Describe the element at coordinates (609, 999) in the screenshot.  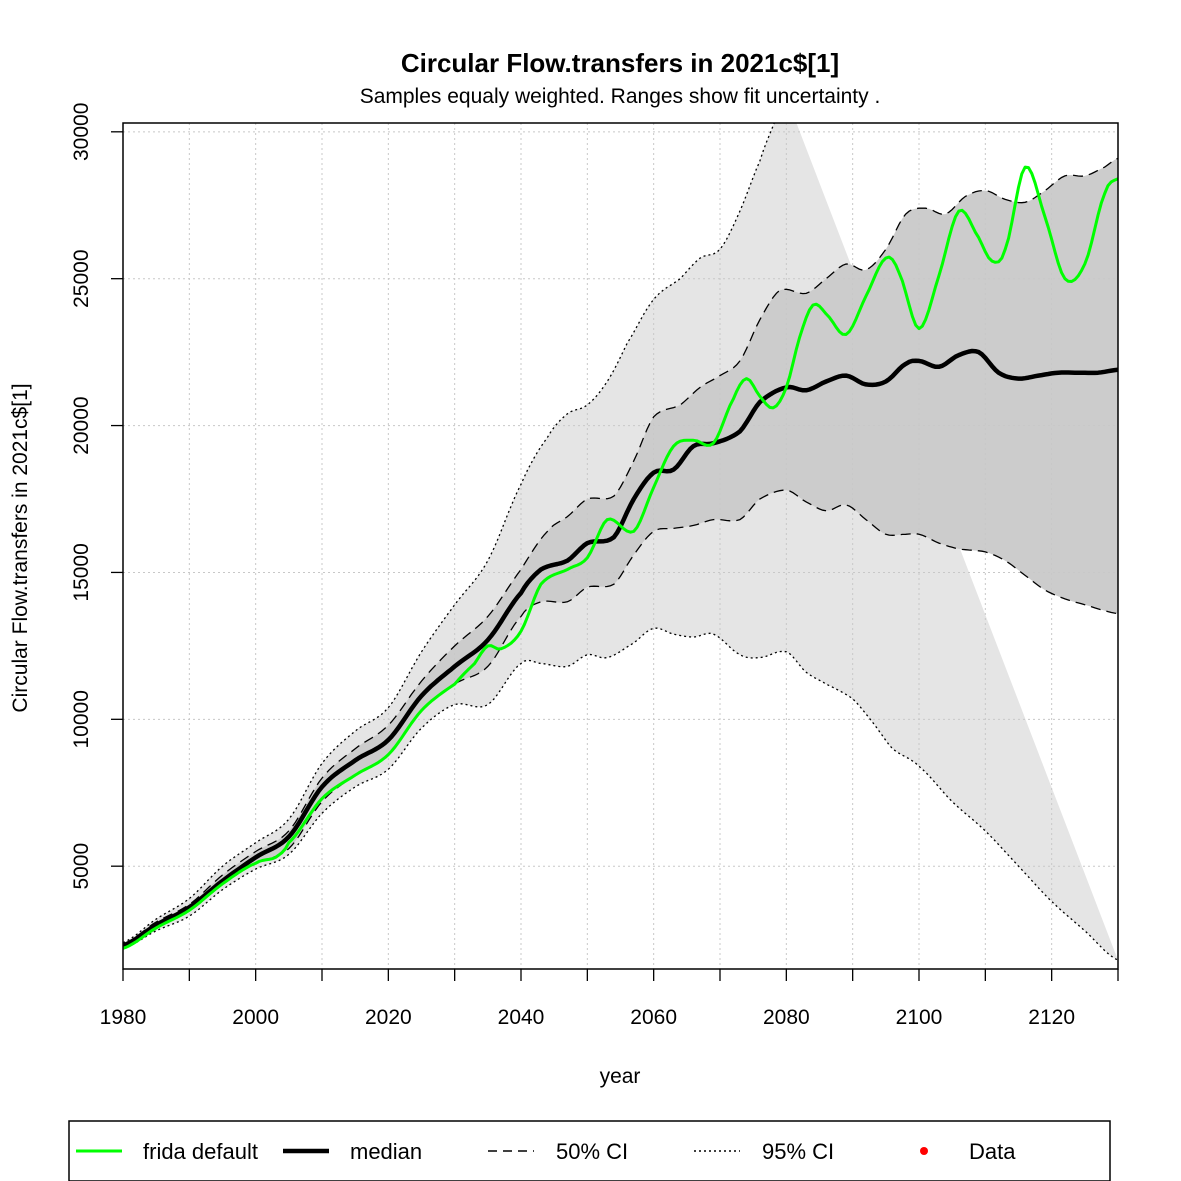
I see `x-axis: 1980 2000 2020 2040 2060 2080 2100 2120` at that location.